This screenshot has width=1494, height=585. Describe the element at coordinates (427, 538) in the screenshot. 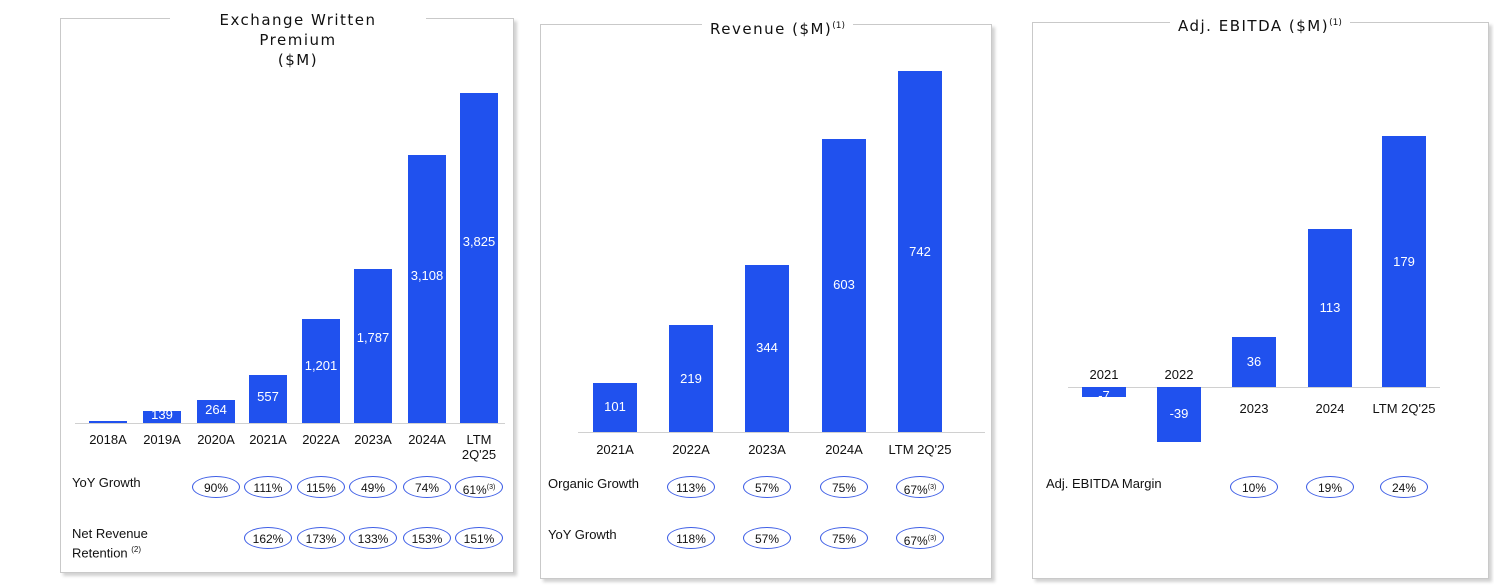

I see `metric-pill: 153%` at that location.